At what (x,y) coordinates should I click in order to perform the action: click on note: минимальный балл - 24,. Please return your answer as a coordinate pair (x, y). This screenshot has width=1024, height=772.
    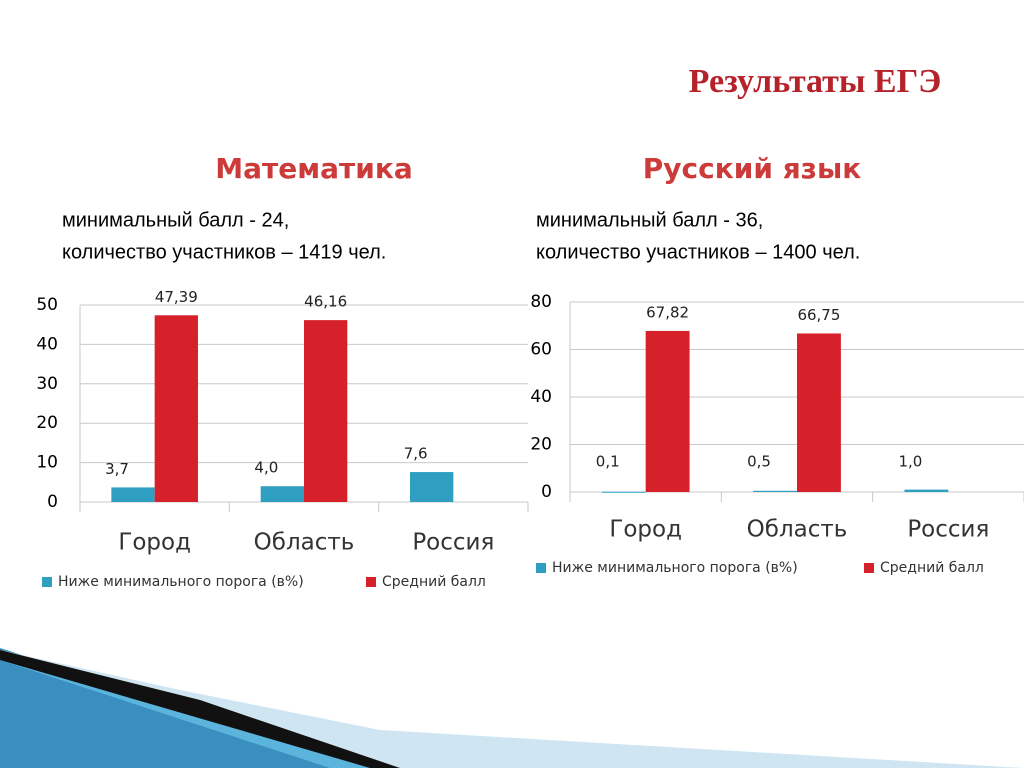
    Looking at the image, I should click on (175, 220).